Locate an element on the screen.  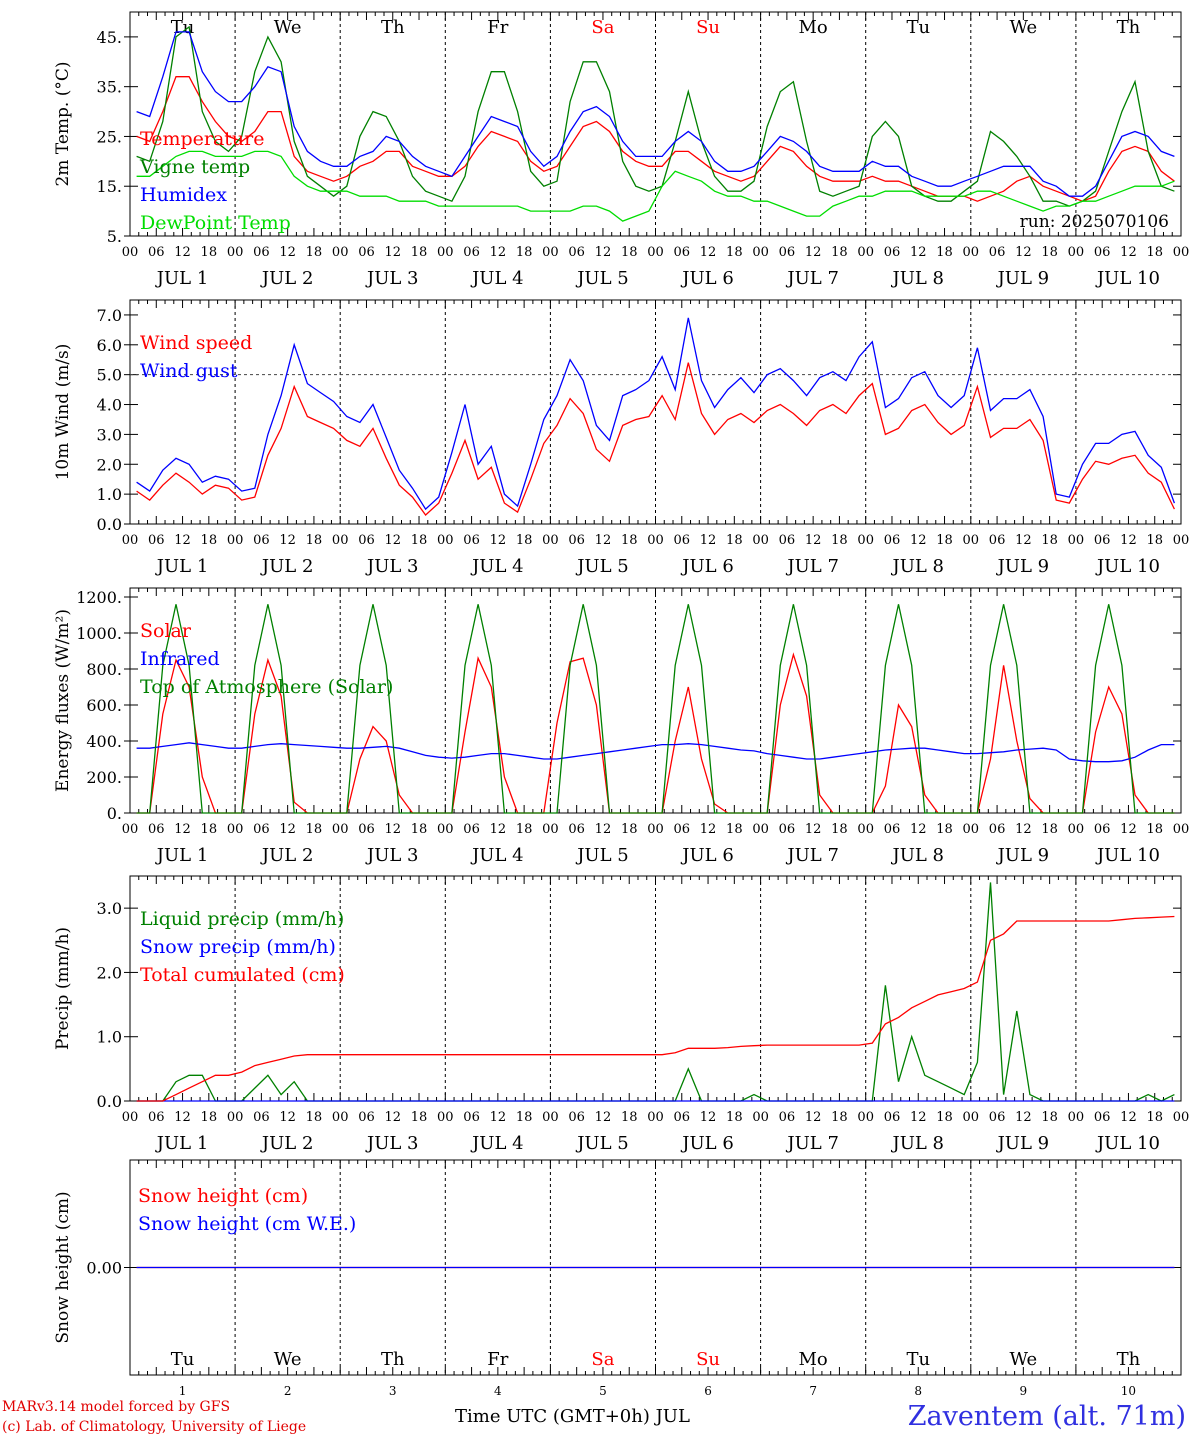
date-label: JUL 3 is located at coordinates (392, 855).